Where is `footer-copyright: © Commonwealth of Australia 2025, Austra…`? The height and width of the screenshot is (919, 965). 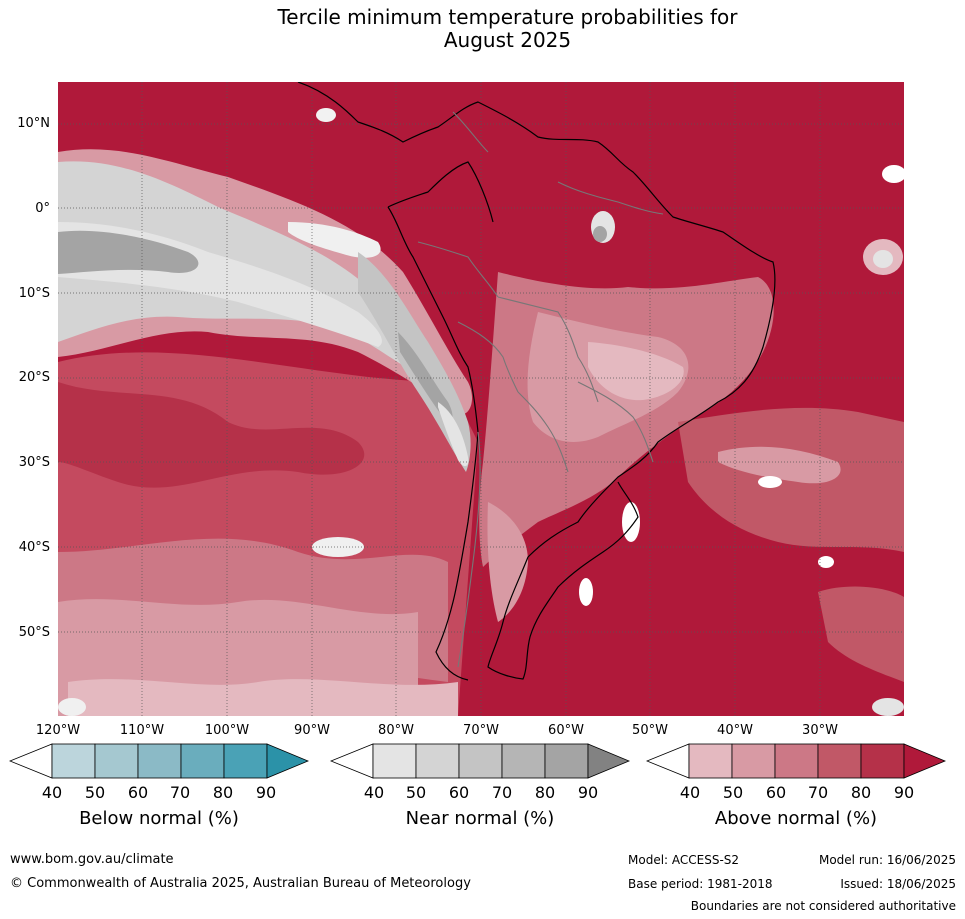 footer-copyright: © Commonwealth of Australia 2025, Austra… is located at coordinates (240, 883).